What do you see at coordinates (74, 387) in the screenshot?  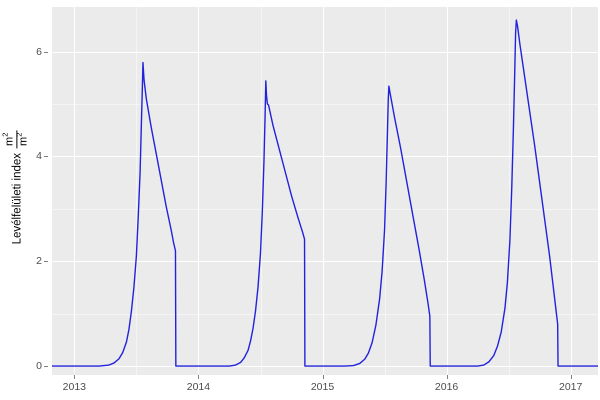 I see `x-axis-tick-label: 2013` at bounding box center [74, 387].